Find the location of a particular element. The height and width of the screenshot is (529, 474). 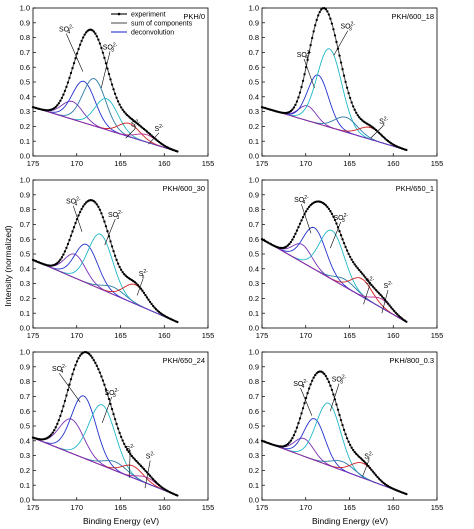

legend-label-2: sum of components is located at coordinates (162, 24).